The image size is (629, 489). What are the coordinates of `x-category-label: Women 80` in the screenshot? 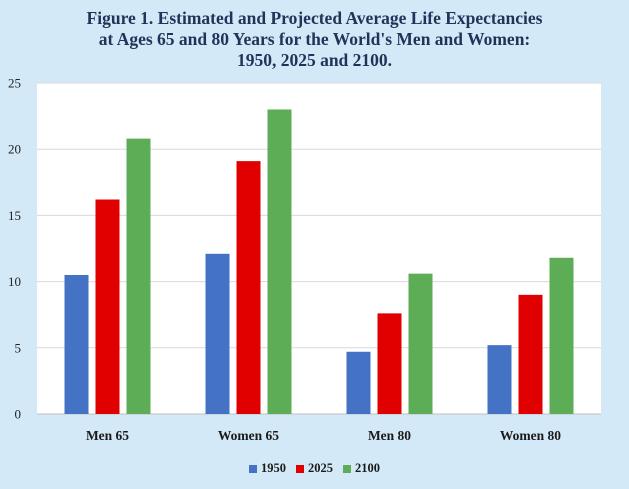 It's located at (530, 435).